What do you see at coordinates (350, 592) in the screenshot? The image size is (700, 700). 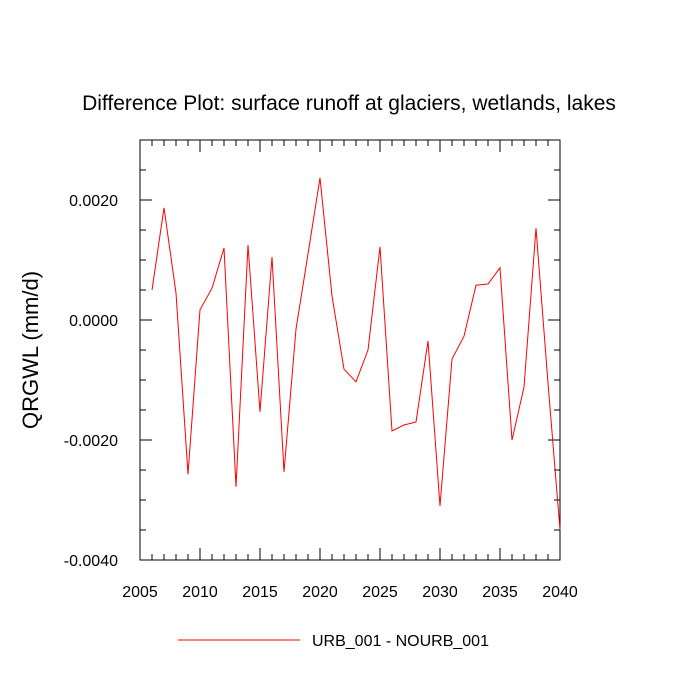 I see `x-axis-tick-labels: 2005 2010 2015 2020 2025 2030 2035 2040` at bounding box center [350, 592].